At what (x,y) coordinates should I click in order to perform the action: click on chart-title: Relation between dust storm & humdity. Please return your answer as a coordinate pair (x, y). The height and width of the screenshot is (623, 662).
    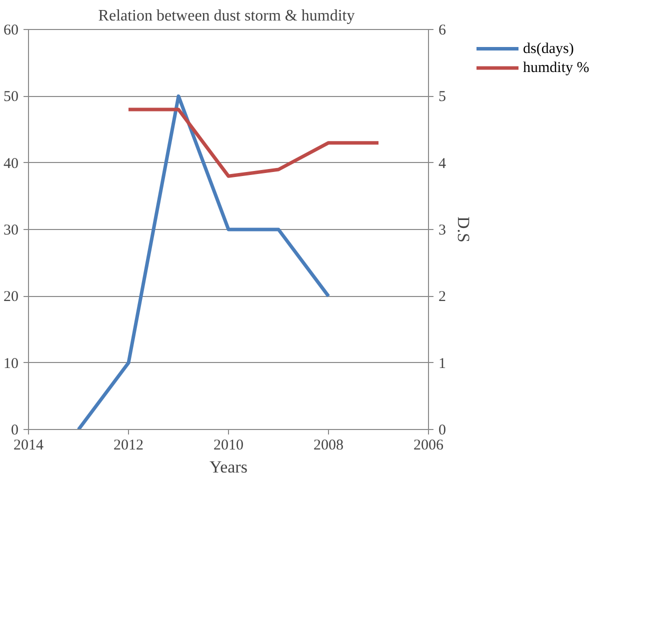
    Looking at the image, I should click on (226, 16).